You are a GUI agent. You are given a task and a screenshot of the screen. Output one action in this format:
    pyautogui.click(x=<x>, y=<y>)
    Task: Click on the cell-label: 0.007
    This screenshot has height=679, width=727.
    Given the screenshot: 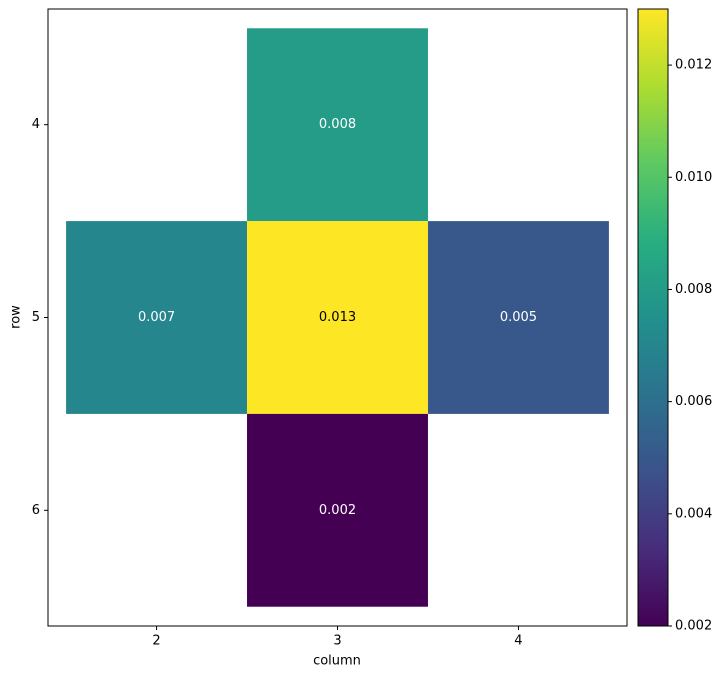 What is the action you would take?
    pyautogui.click(x=156, y=317)
    